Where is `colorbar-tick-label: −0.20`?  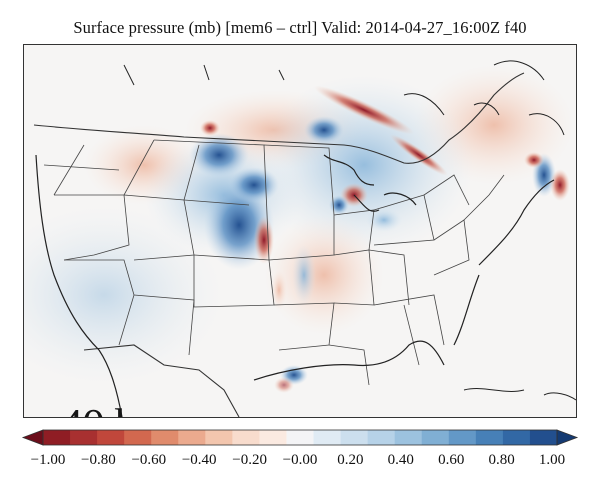
colorbar-tick-label: −0.20 is located at coordinates (249, 460).